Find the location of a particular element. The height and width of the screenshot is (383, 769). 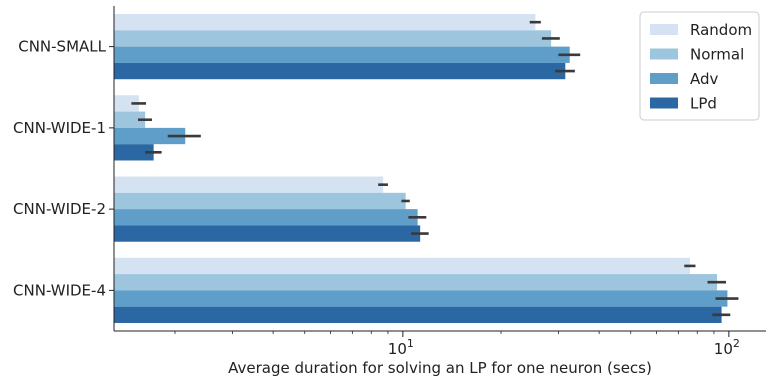

bar-cnn-wide-1-adv is located at coordinates (150, 136).